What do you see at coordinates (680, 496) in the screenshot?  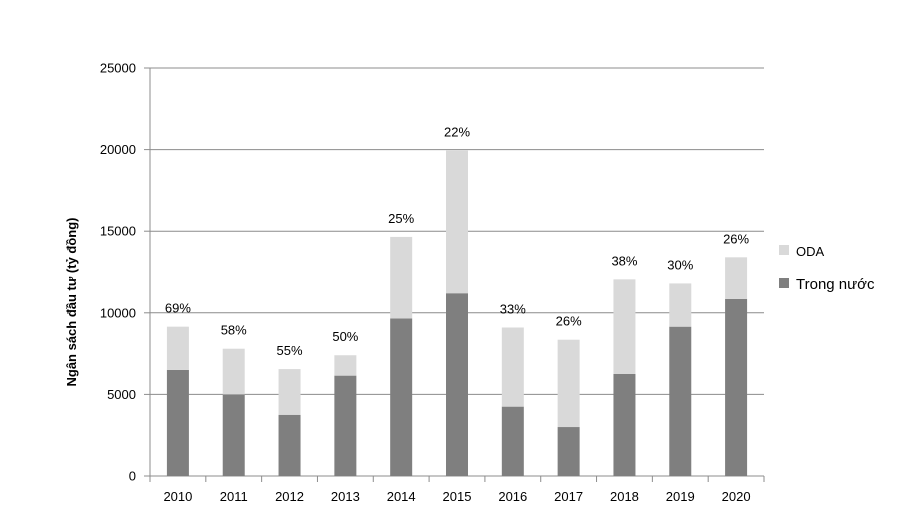 I see `x-tick-label: 2019` at bounding box center [680, 496].